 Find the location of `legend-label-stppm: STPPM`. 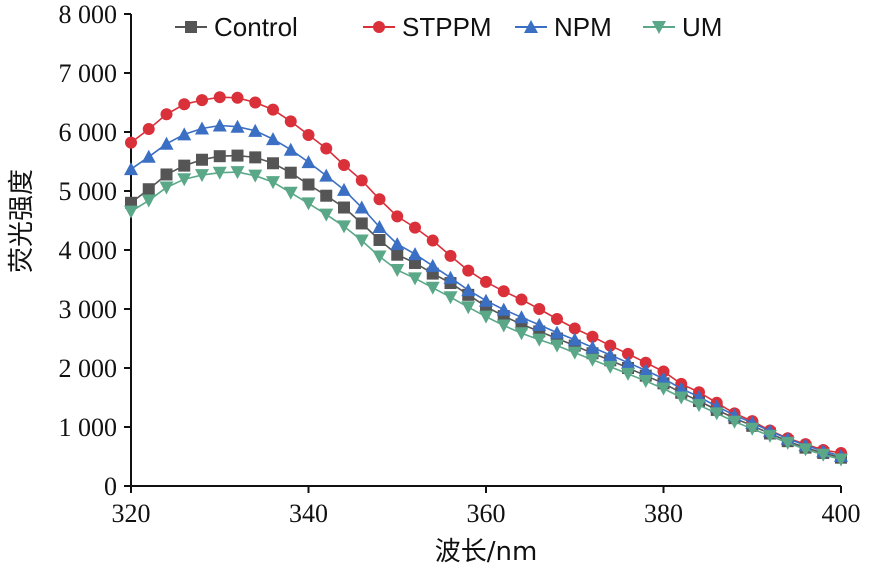

legend-label-stppm: STPPM is located at coordinates (447, 27).